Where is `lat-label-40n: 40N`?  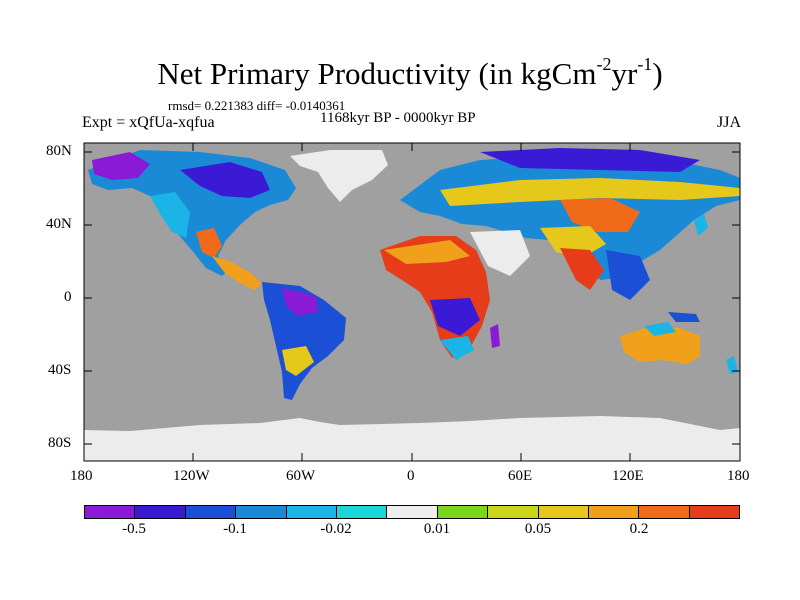
lat-label-40n: 40N is located at coordinates (59, 224).